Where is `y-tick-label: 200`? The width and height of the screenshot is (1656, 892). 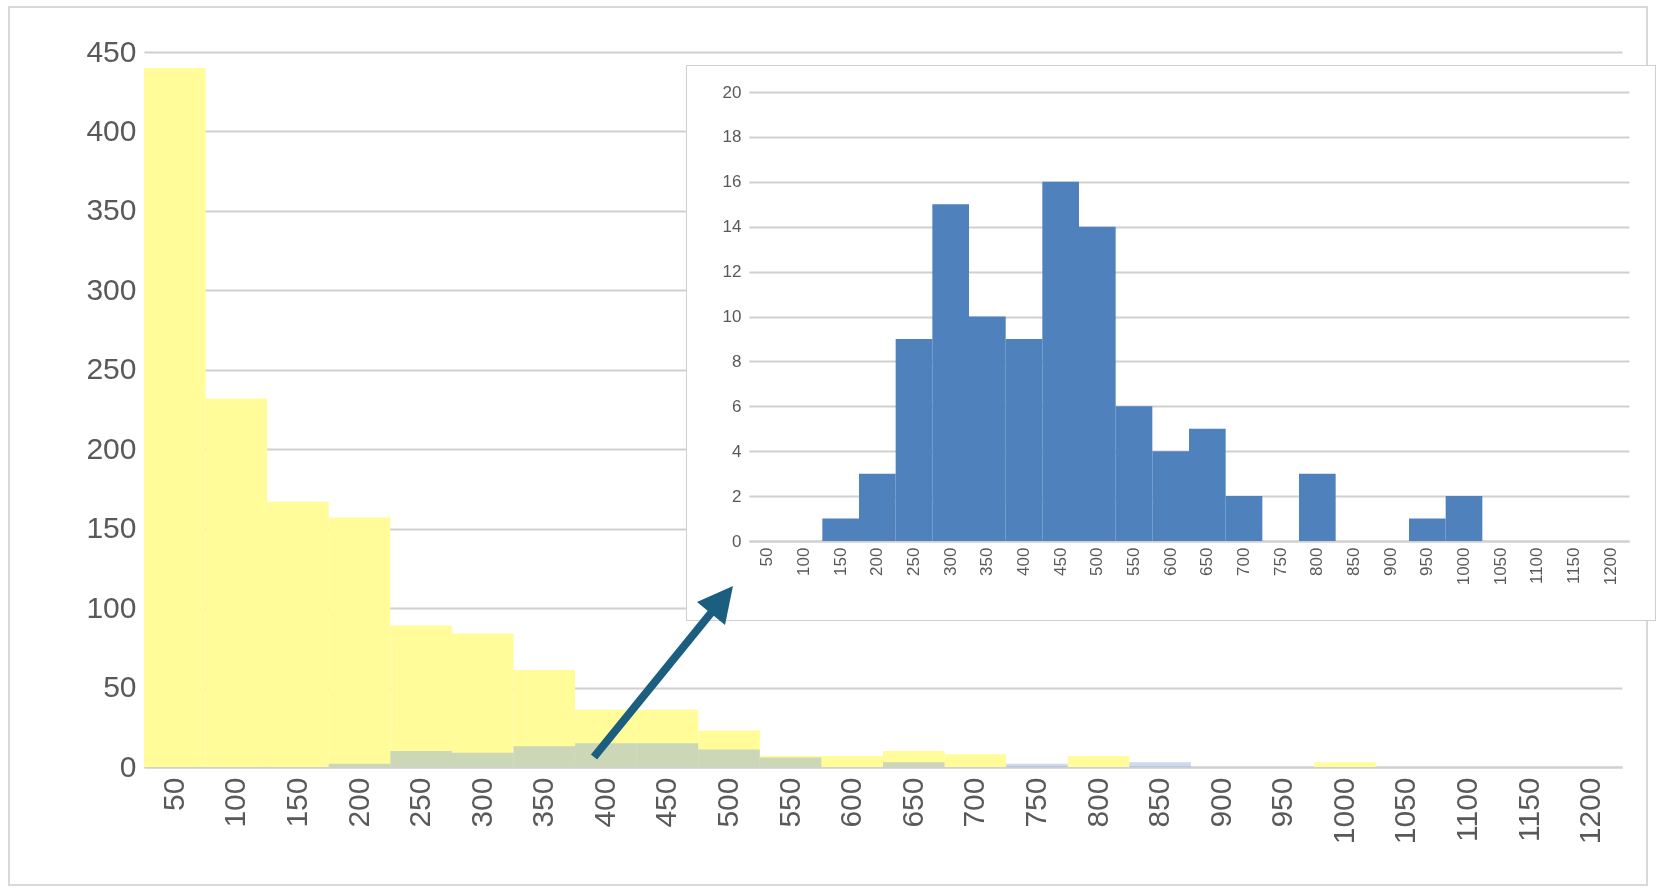 y-tick-label: 200 is located at coordinates (111, 448).